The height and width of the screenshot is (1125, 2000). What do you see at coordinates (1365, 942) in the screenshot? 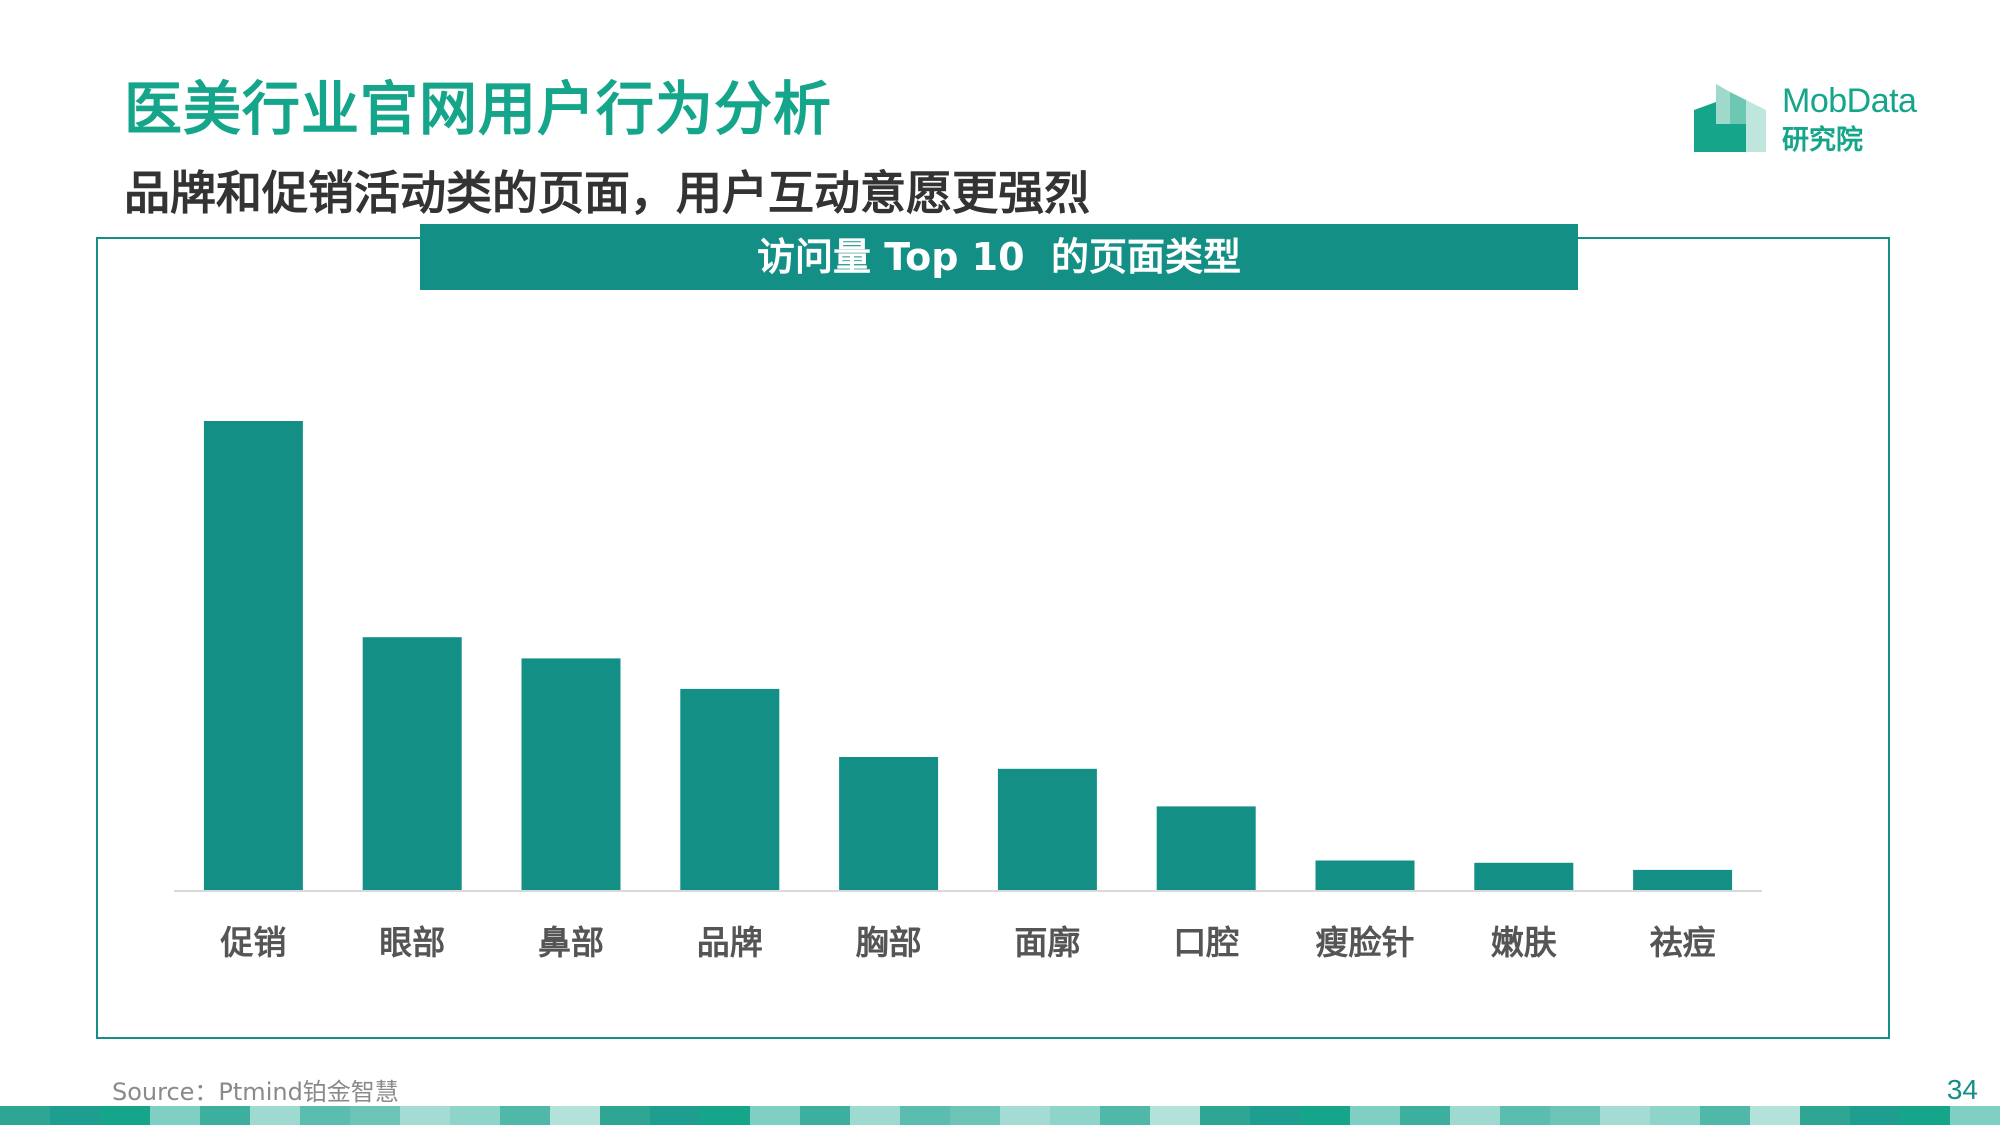
I see `category-label: 瘦脸针` at bounding box center [1365, 942].